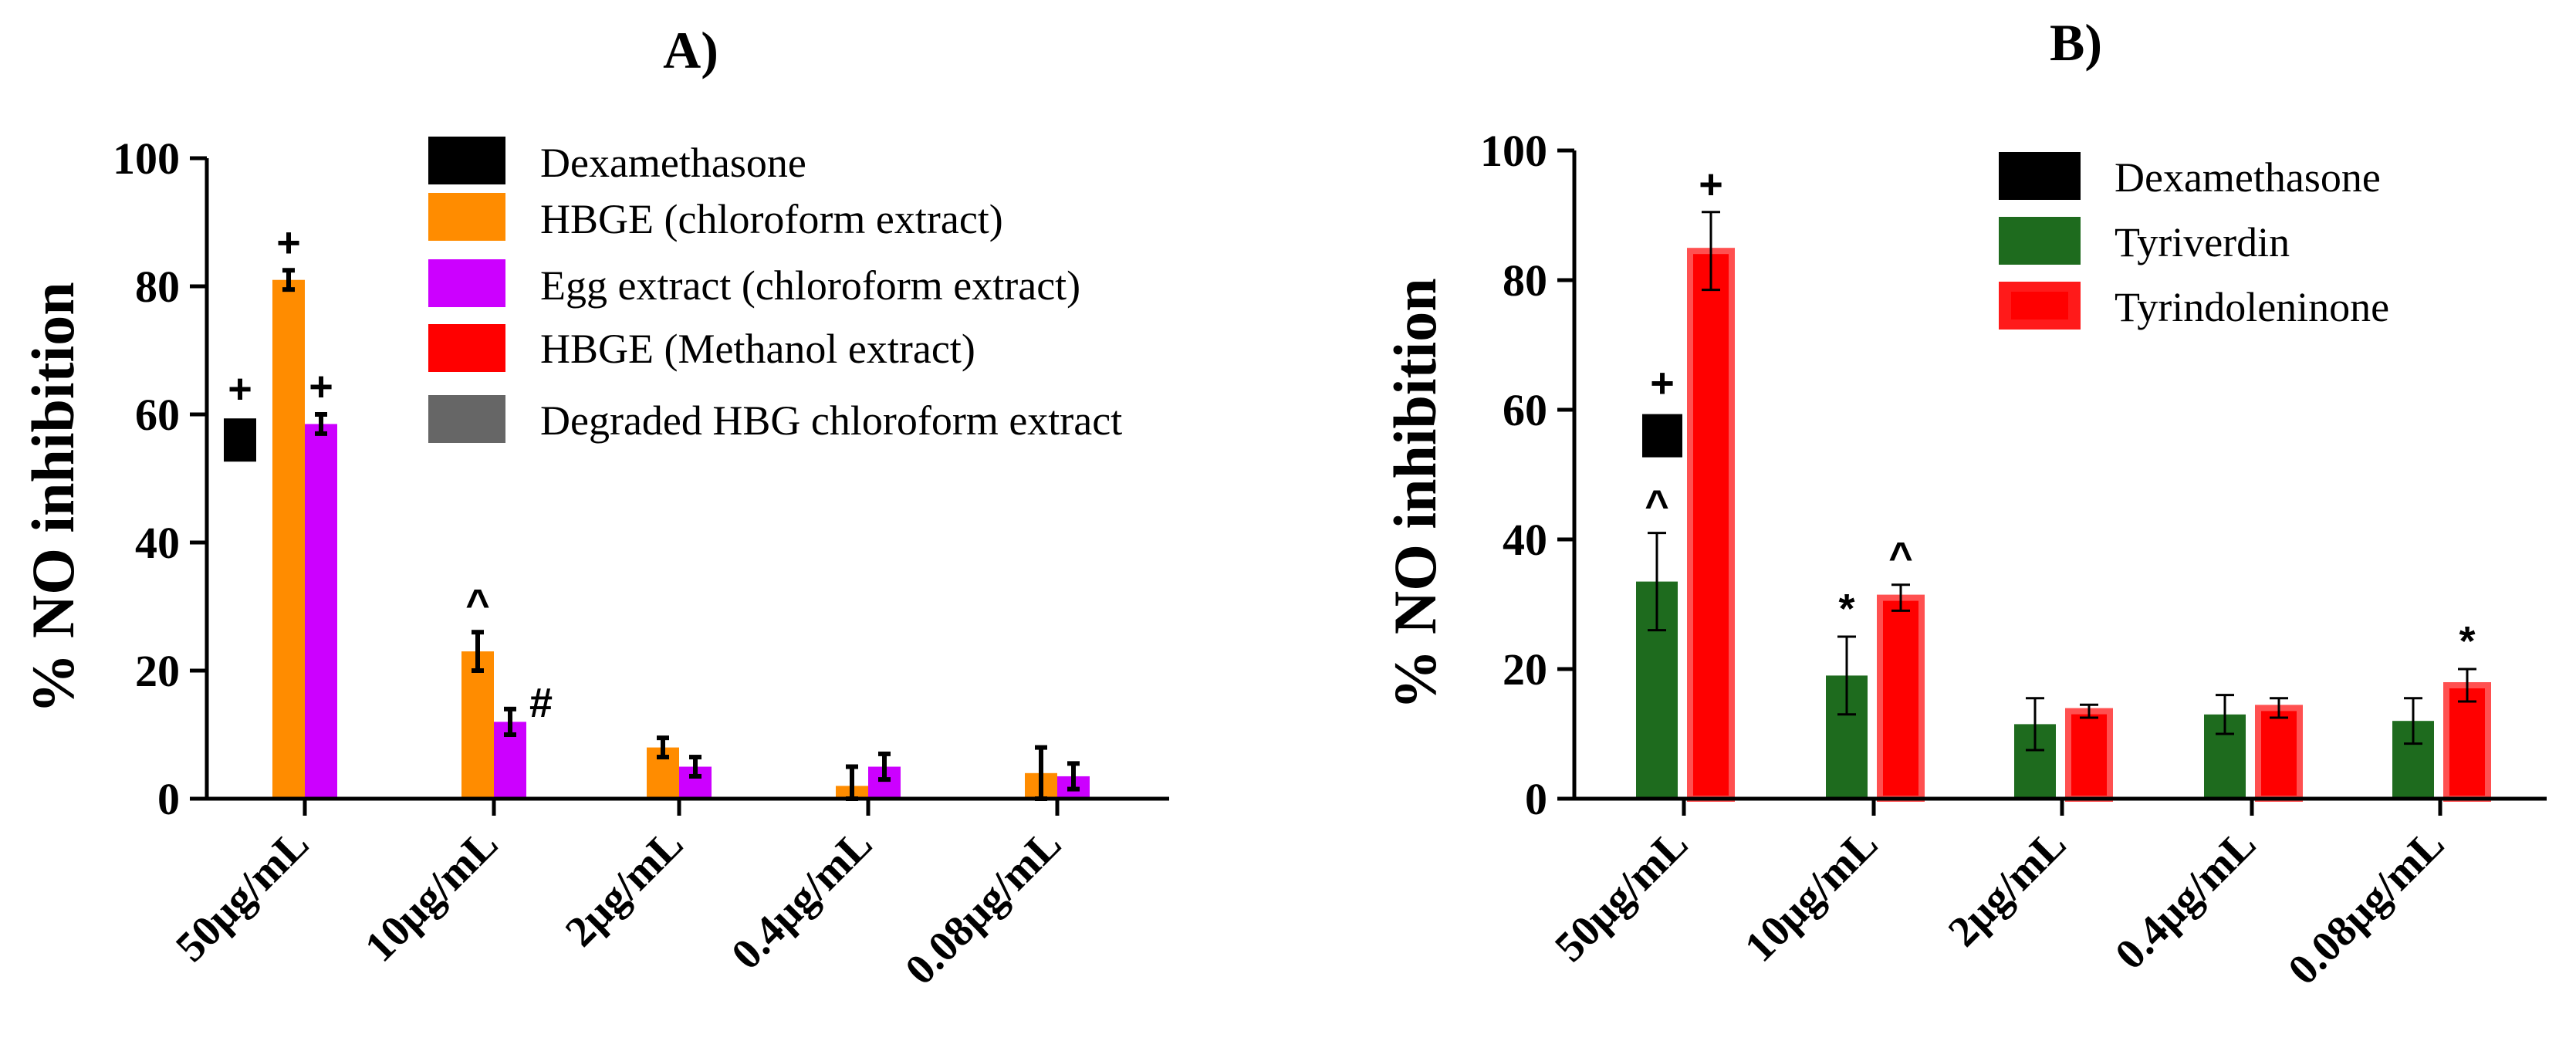 Image resolution: width=2576 pixels, height=1058 pixels. Describe the element at coordinates (52, 498) in the screenshot. I see `panel-a-y-axis-label: % NO inhibition` at that location.